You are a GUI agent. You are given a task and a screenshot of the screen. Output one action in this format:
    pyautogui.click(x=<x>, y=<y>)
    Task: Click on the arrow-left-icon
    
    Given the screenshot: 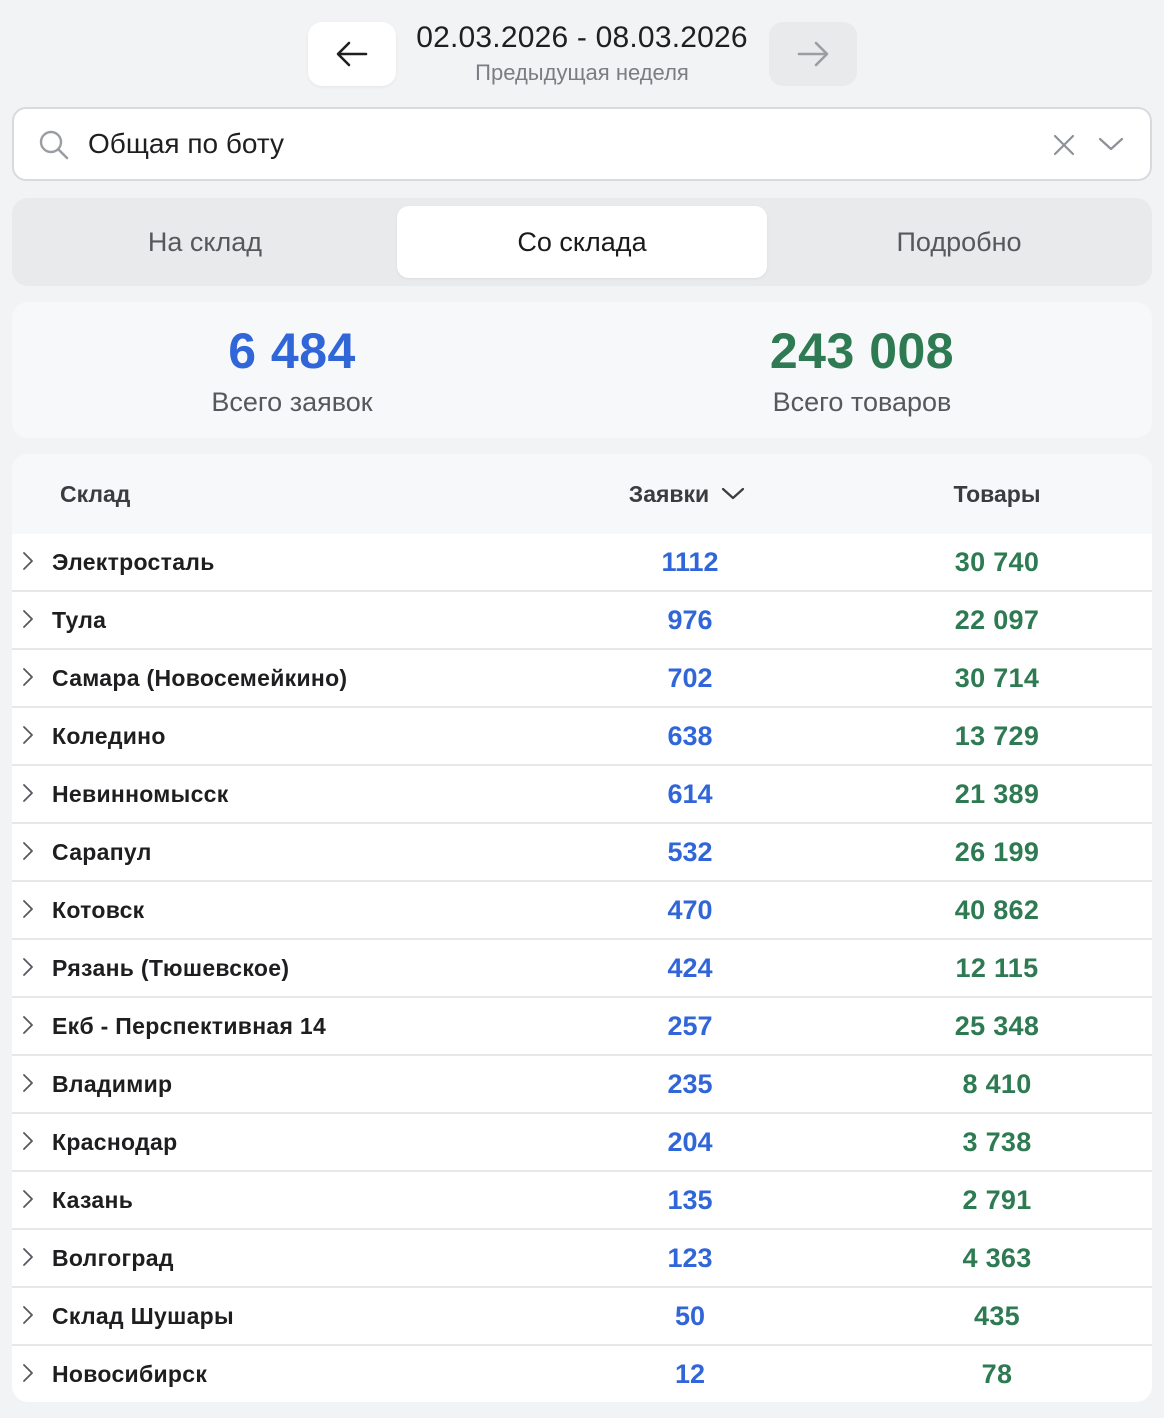 What is the action you would take?
    pyautogui.click(x=352, y=54)
    